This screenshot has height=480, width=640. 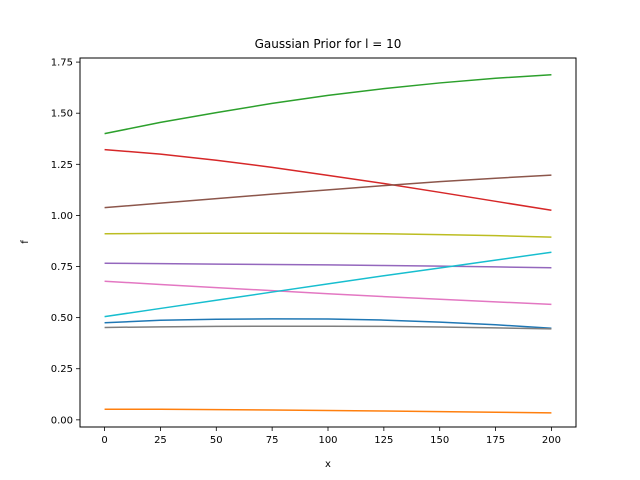 I want to click on y-tick-label: 0.50, so click(x=62, y=318).